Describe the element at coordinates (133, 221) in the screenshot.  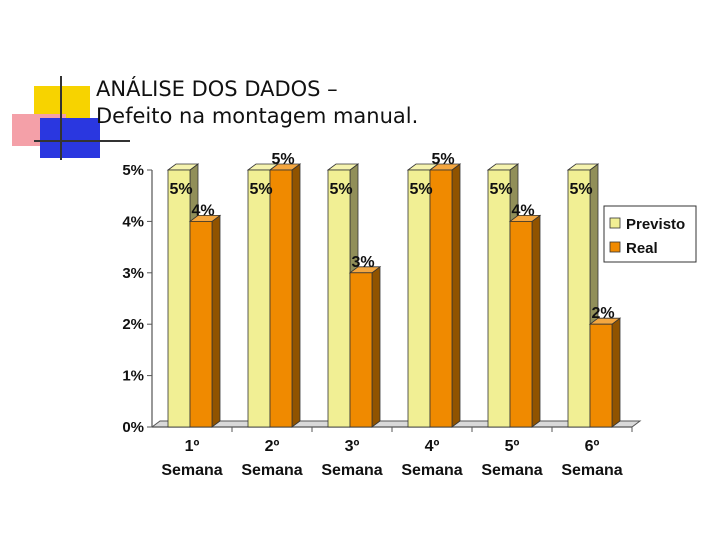
I see `y-tick-label: 4%` at that location.